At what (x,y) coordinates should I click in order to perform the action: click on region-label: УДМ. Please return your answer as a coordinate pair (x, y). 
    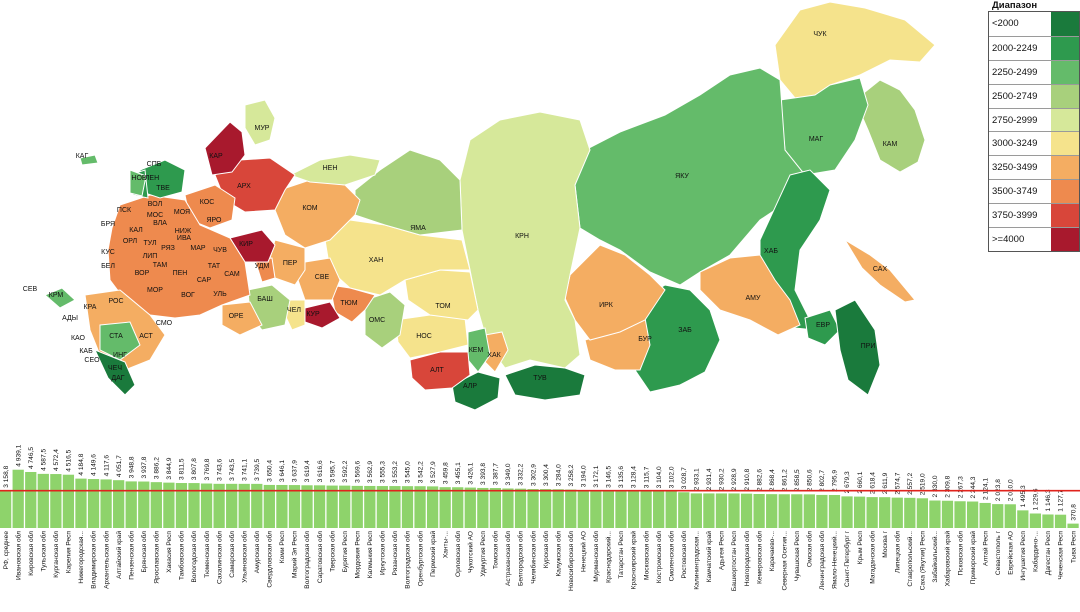
    Looking at the image, I should click on (262, 266).